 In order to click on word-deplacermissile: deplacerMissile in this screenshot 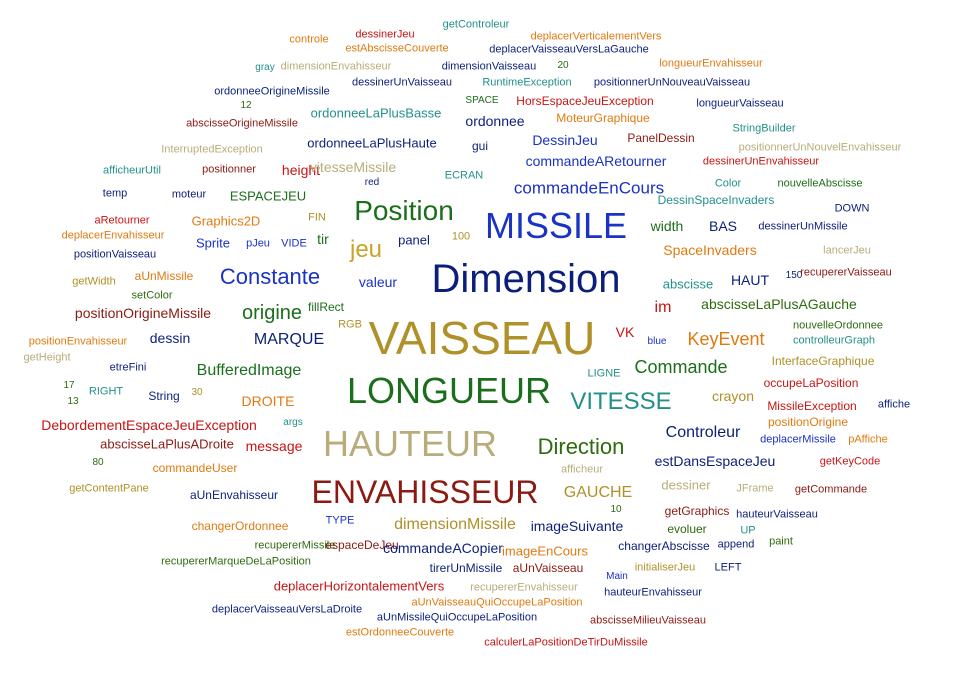, I will do `click(798, 439)`.